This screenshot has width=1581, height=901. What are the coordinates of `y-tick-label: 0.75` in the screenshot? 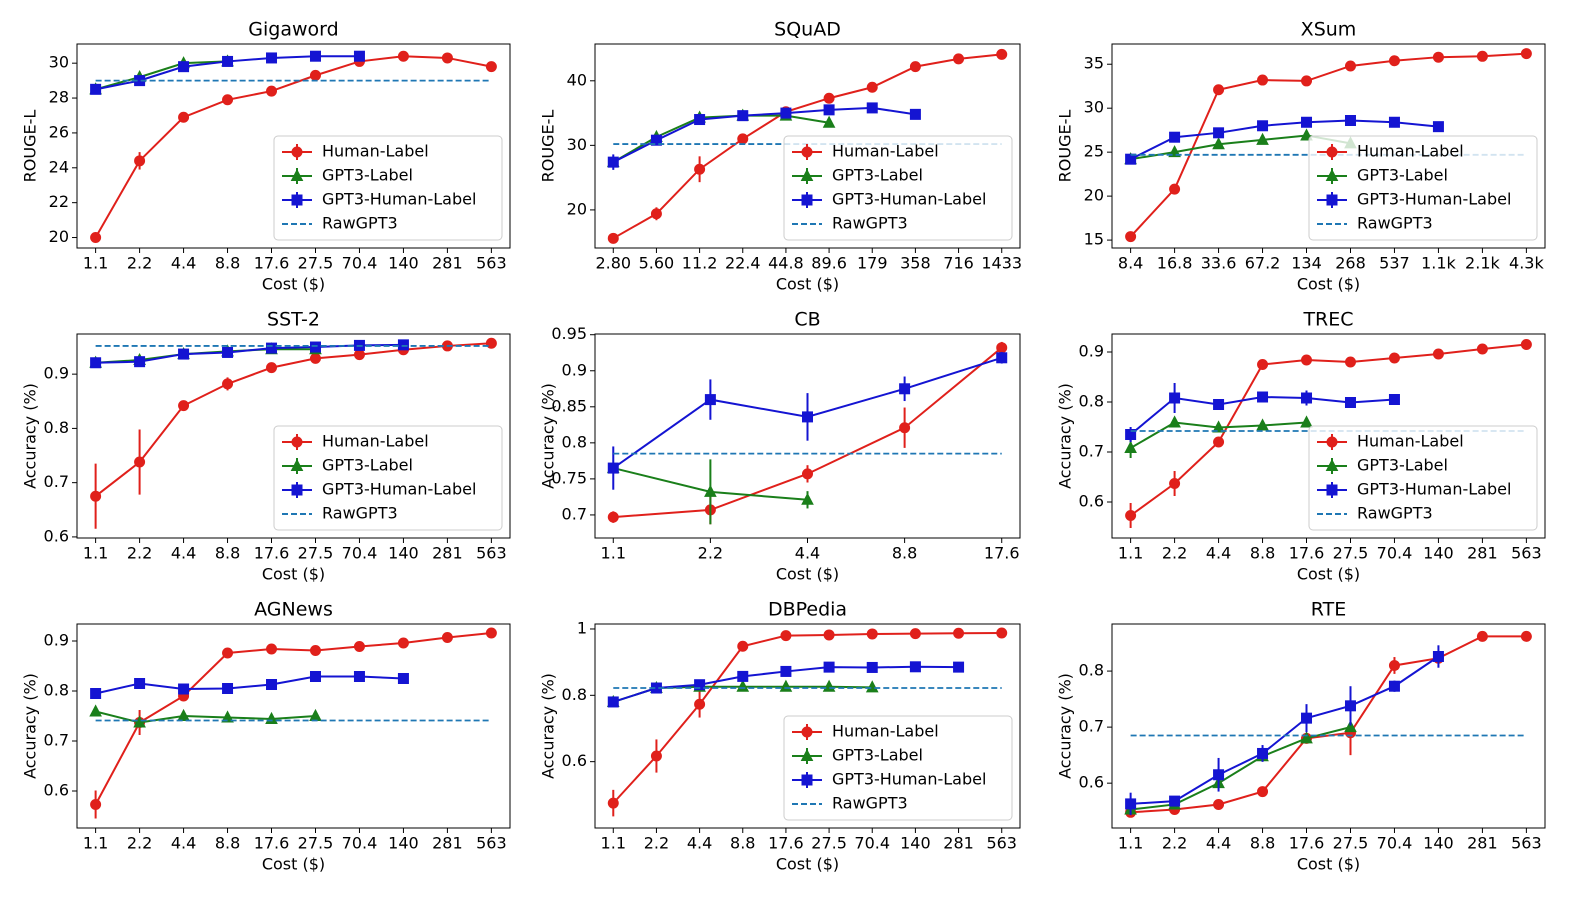 It's located at (569, 477).